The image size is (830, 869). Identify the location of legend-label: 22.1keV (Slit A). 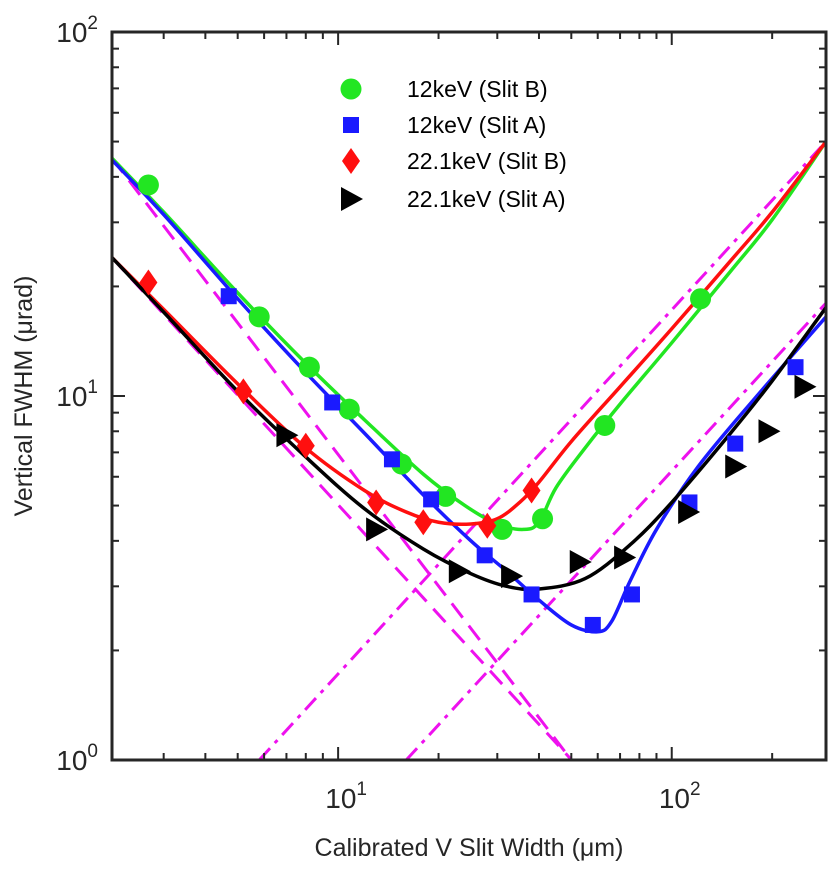
(486, 199).